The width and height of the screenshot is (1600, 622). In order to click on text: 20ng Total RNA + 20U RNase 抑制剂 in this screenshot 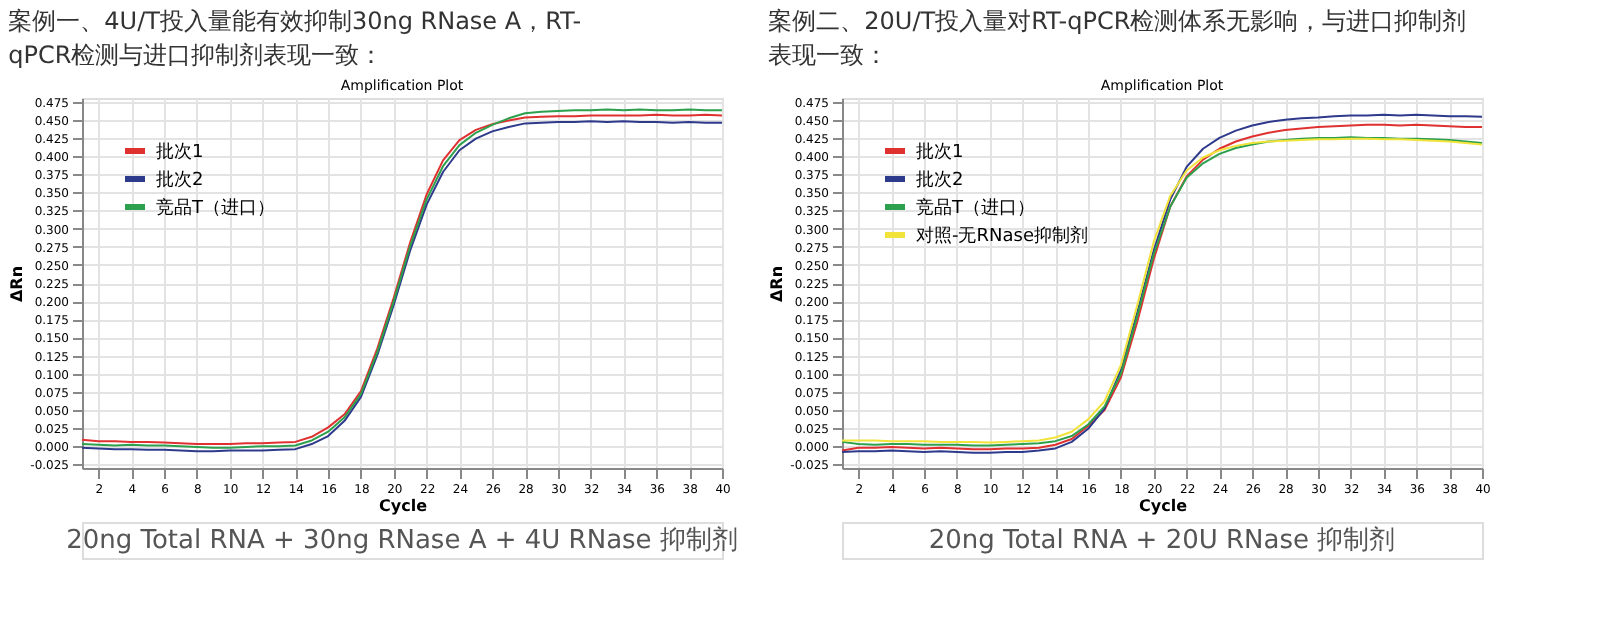, I will do `click(1162, 540)`.